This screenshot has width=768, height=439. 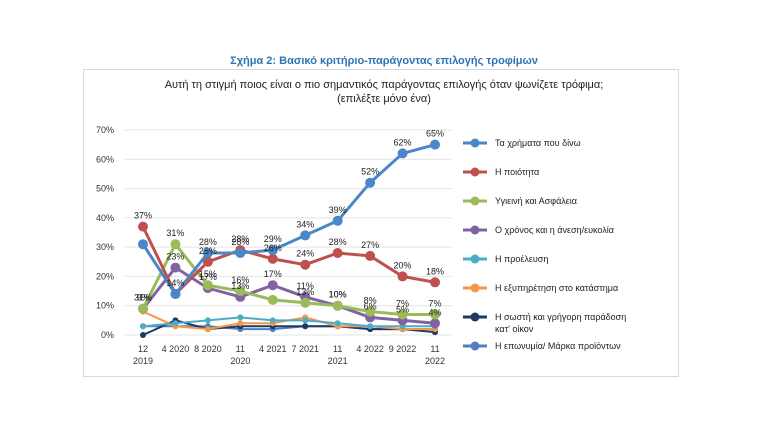 What do you see at coordinates (370, 245) in the screenshot?
I see `data-label: 27%` at bounding box center [370, 245].